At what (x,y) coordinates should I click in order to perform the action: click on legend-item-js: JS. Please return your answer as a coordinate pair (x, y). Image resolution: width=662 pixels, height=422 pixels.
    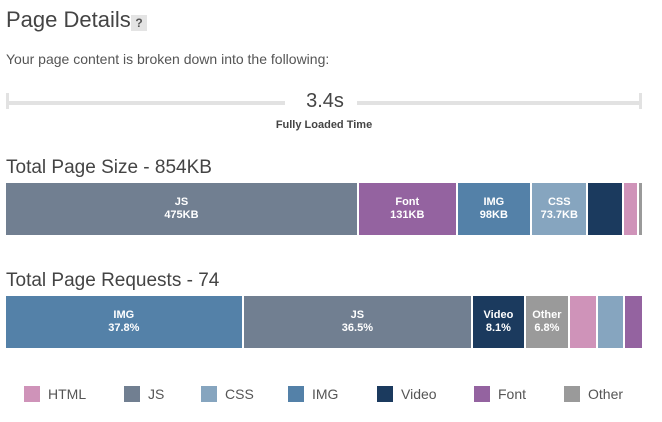
    Looking at the image, I should click on (162, 394).